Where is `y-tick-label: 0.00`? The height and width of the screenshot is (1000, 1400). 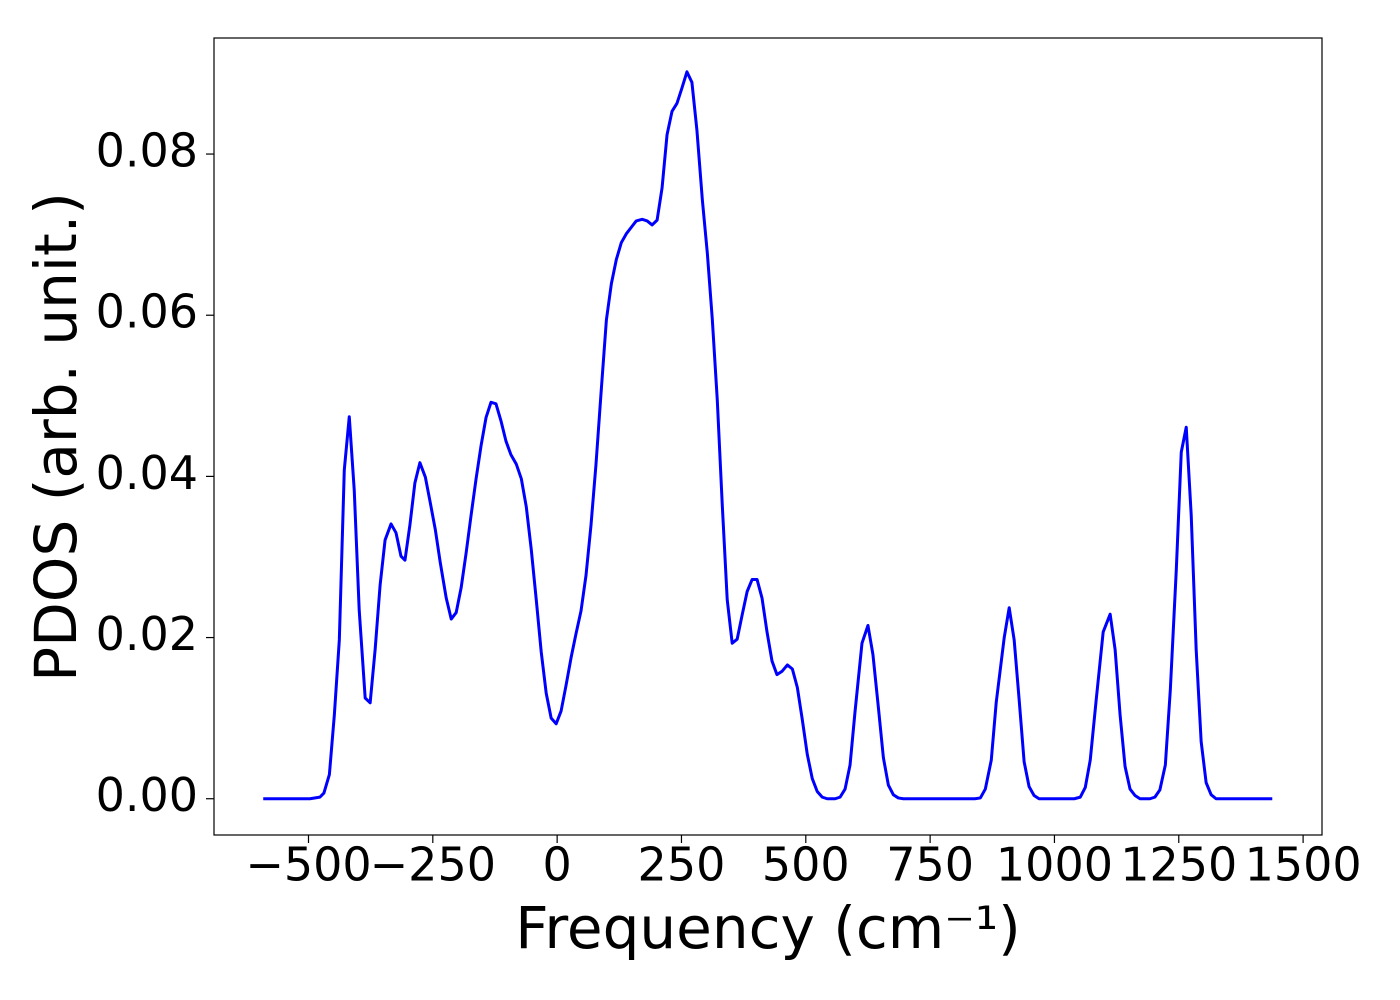 y-tick-label: 0.00 is located at coordinates (147, 795).